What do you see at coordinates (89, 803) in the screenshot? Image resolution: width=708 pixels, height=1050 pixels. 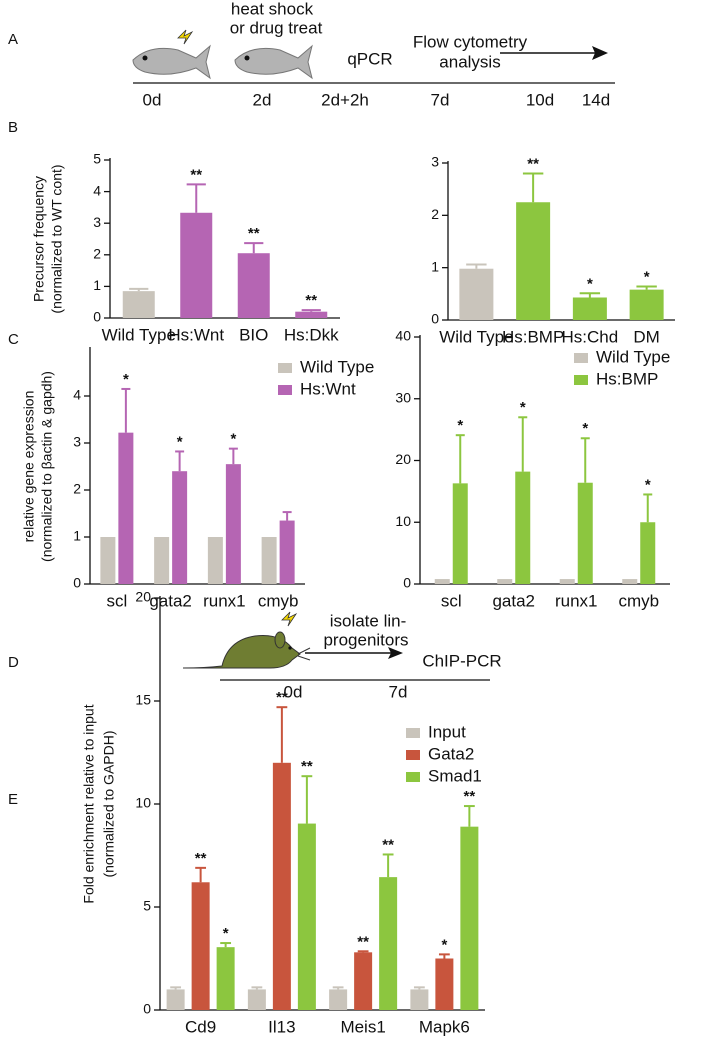 I see `y-axis-label: Fold enrichment relative to input` at bounding box center [89, 803].